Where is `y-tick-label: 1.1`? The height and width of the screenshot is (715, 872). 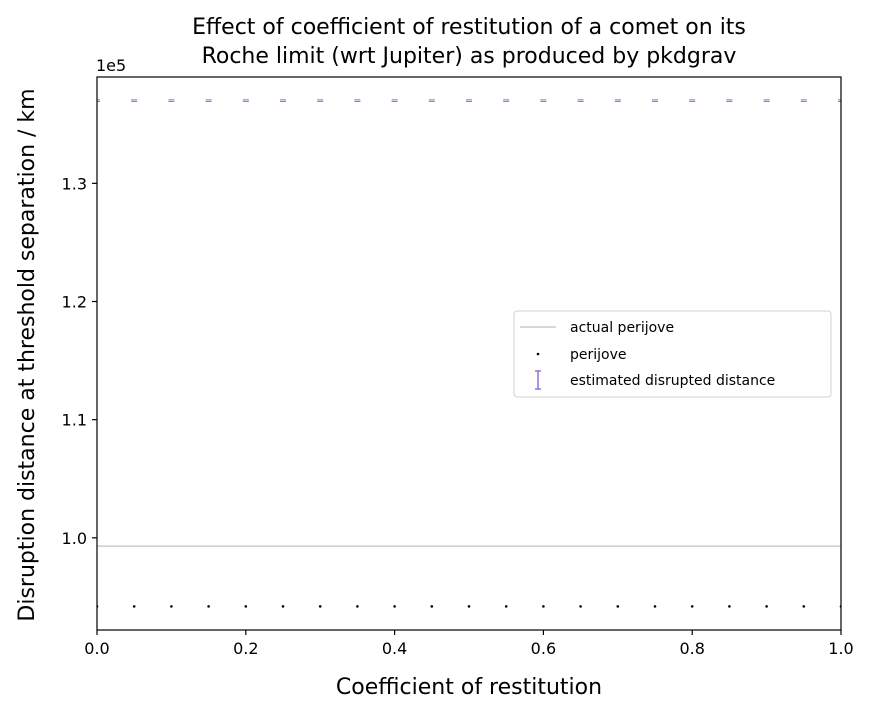
y-tick-label: 1.1 is located at coordinates (74, 420).